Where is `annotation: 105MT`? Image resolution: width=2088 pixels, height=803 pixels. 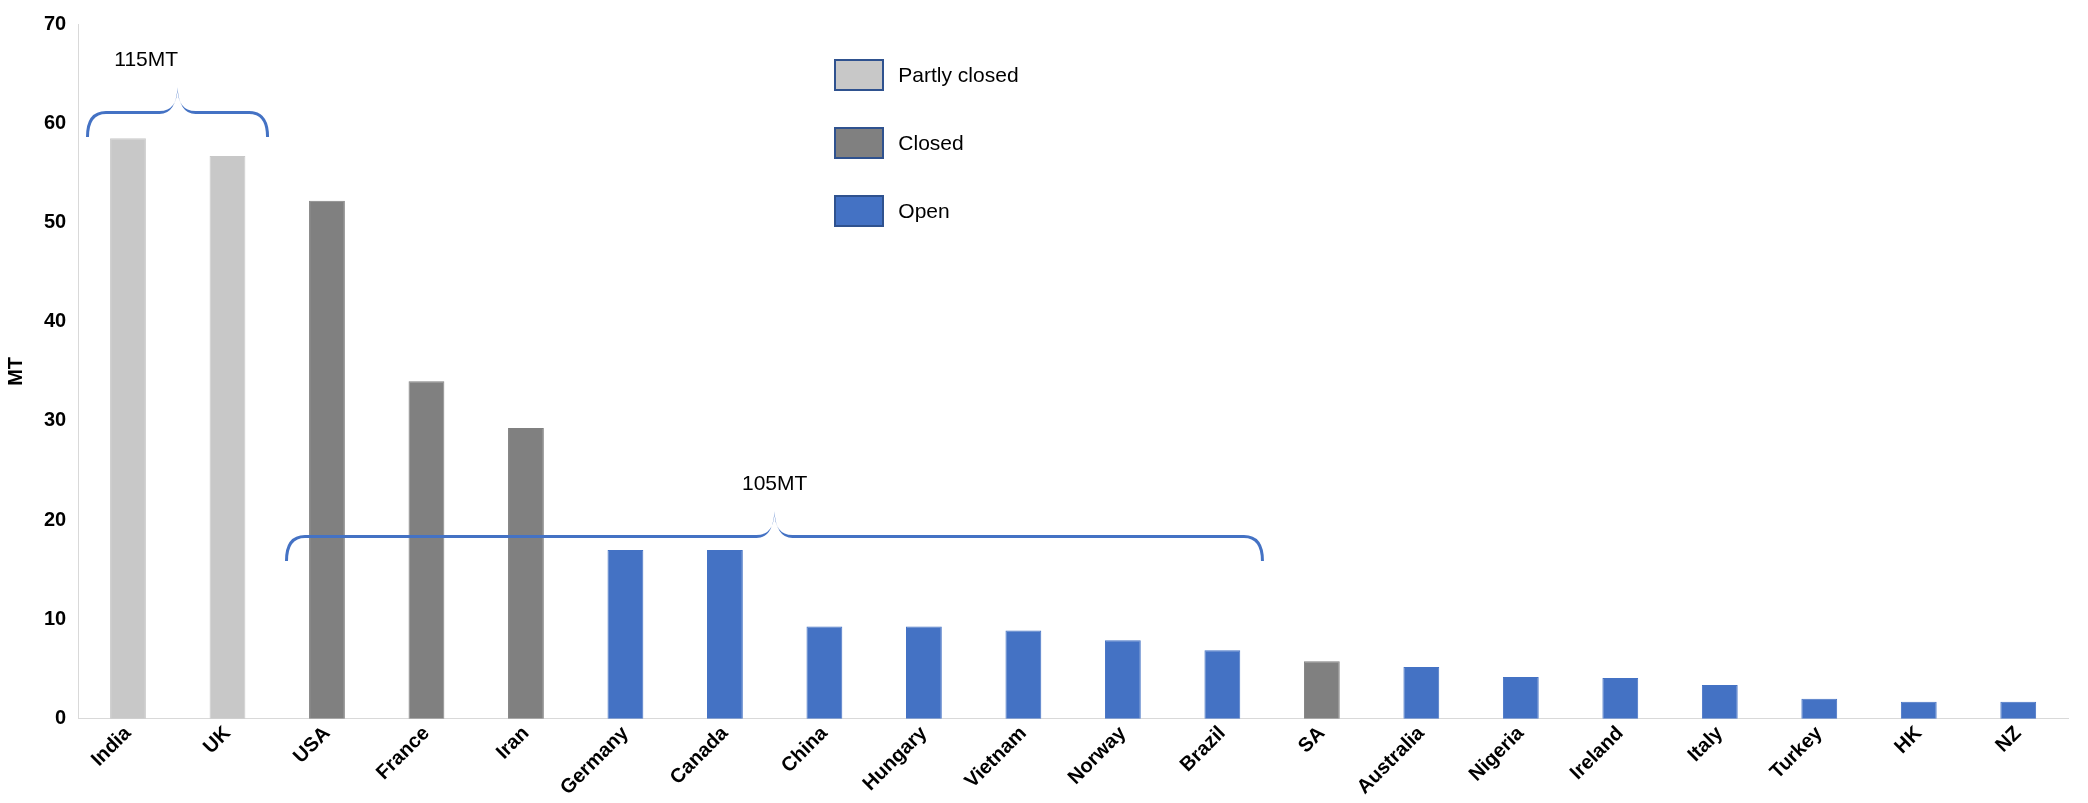
annotation: 105MT is located at coordinates (774, 482).